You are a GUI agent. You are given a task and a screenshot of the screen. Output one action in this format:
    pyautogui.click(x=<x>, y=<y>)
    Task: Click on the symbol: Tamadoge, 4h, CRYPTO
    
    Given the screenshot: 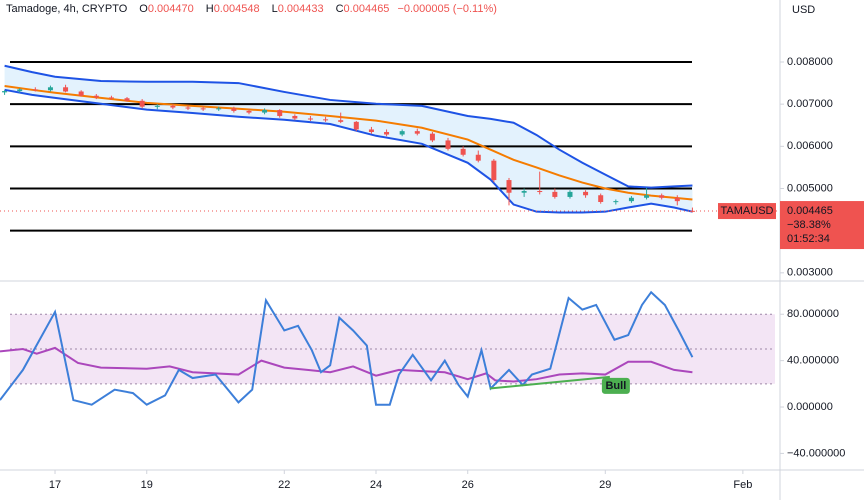 What is the action you would take?
    pyautogui.click(x=67, y=9)
    